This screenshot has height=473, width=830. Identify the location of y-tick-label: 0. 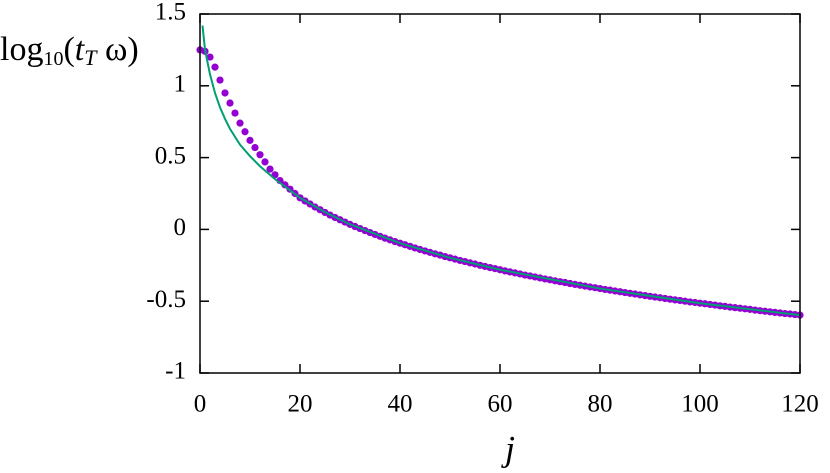
(180, 227).